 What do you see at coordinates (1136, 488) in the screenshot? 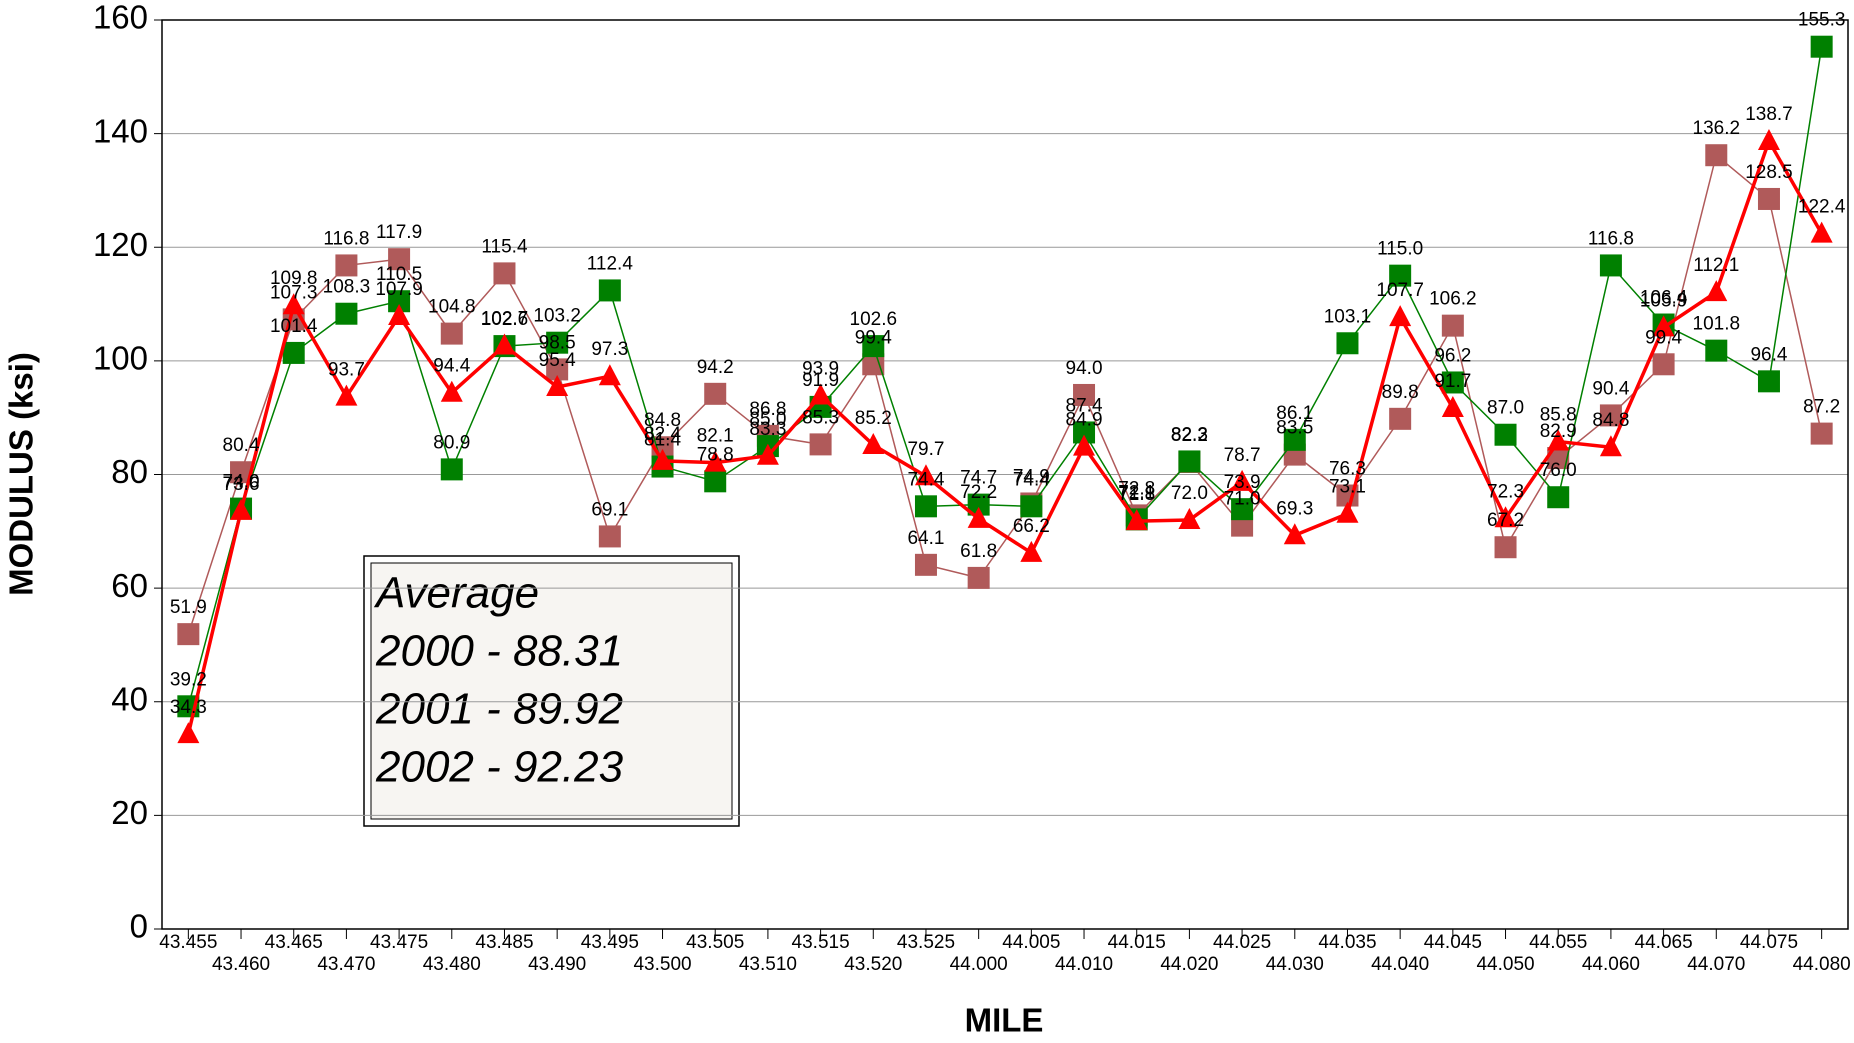
I see `value-label: 72.8` at bounding box center [1136, 488].